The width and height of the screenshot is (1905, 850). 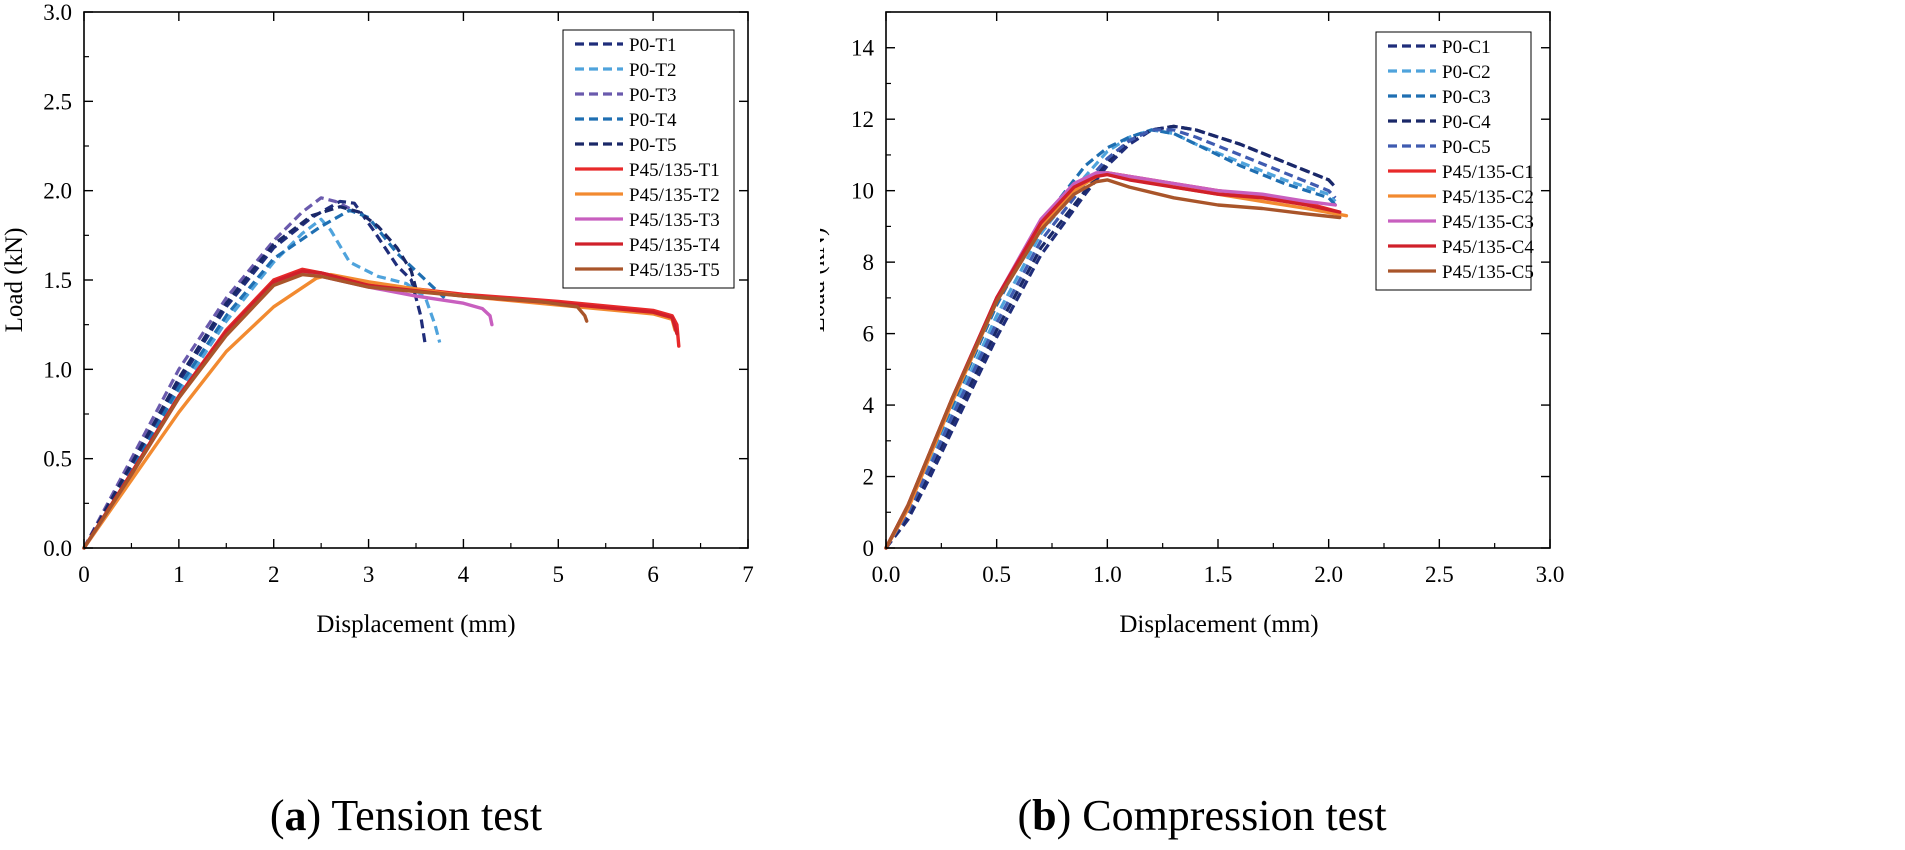 I want to click on y-tick-label: 10, so click(x=862, y=191).